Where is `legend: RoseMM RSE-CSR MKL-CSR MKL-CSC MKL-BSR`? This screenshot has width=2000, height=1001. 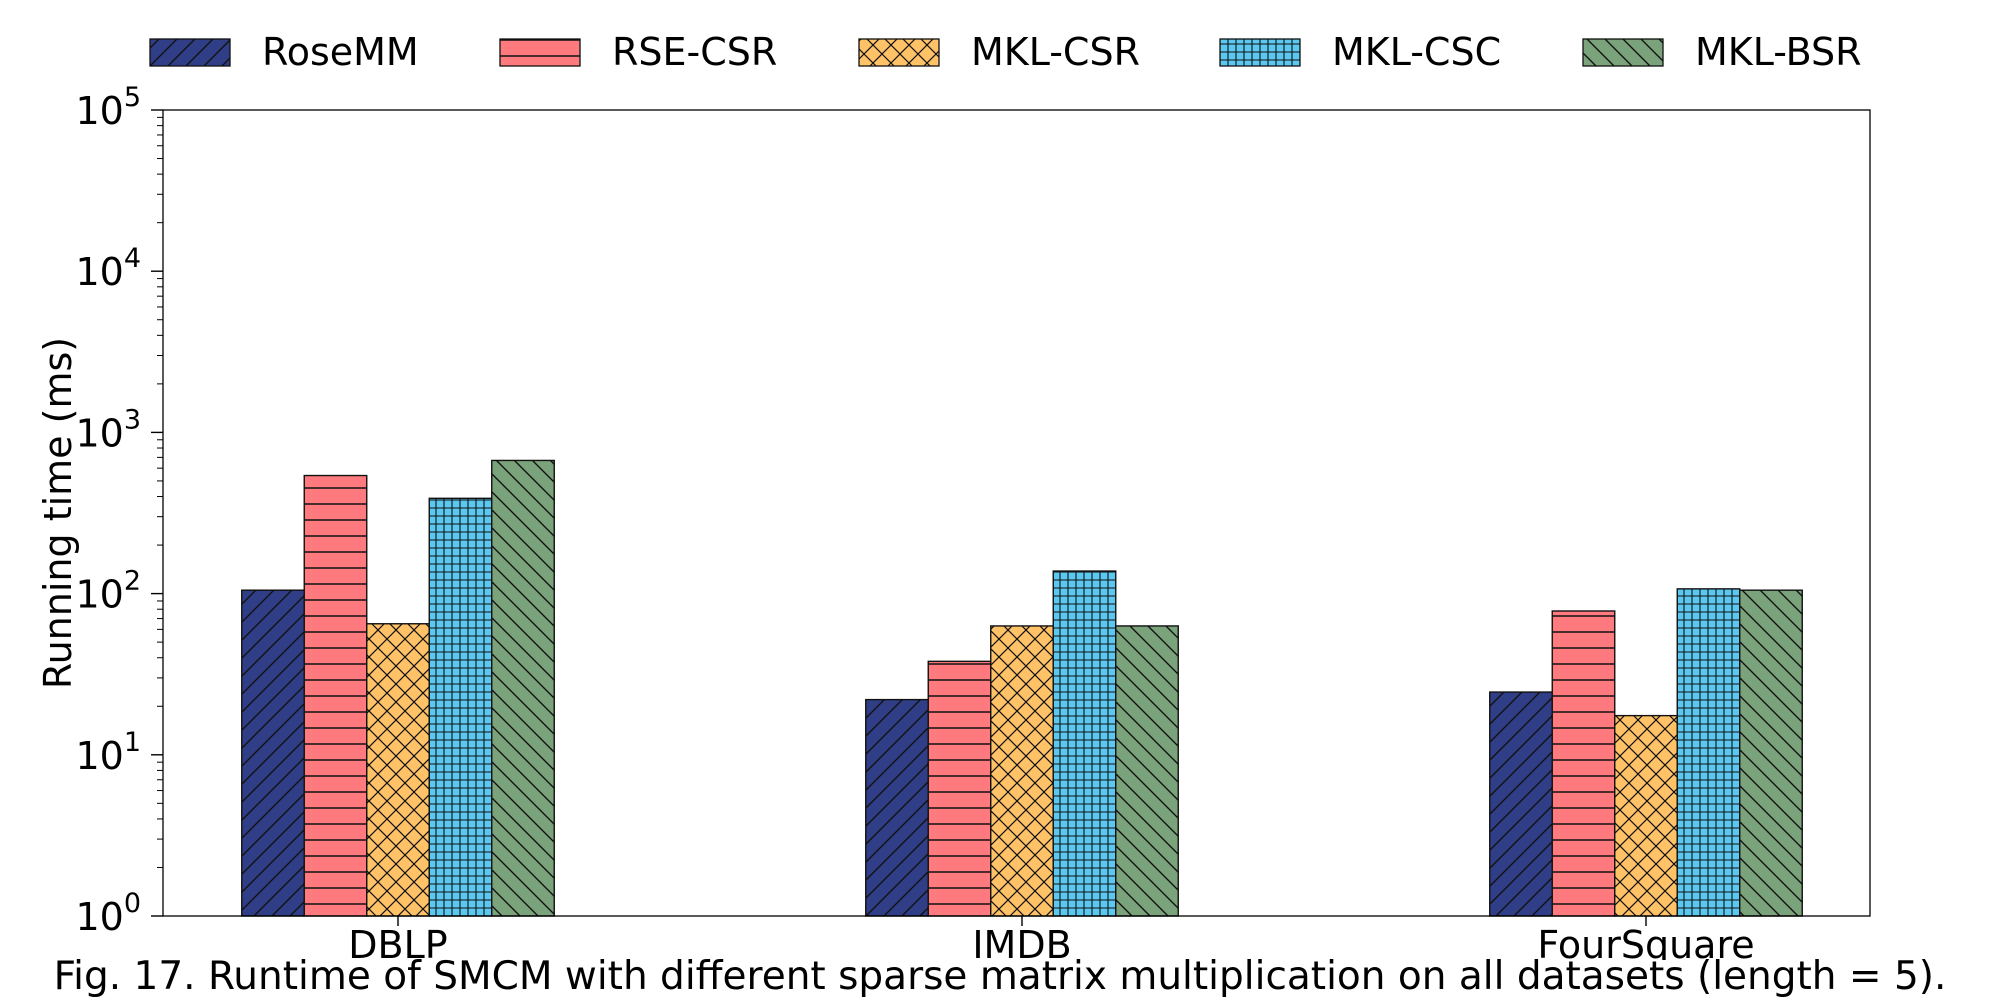 legend: RoseMM RSE-CSR MKL-CSR MKL-CSC MKL-BSR is located at coordinates (1005, 52).